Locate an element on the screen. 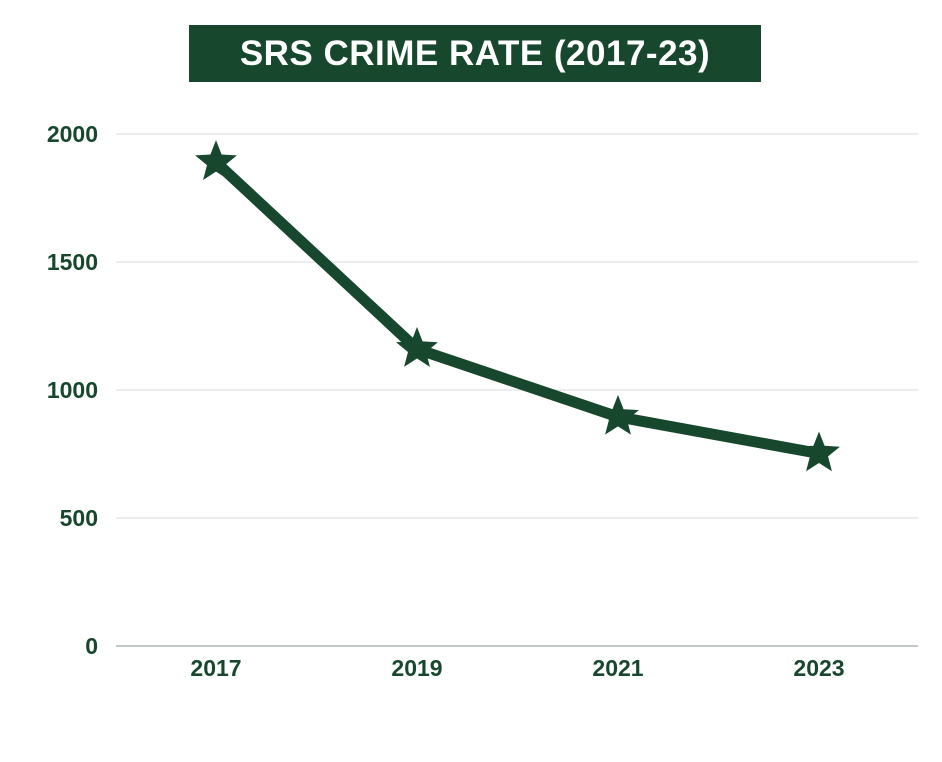  x-tick-label-2017: 2017 is located at coordinates (215, 668).